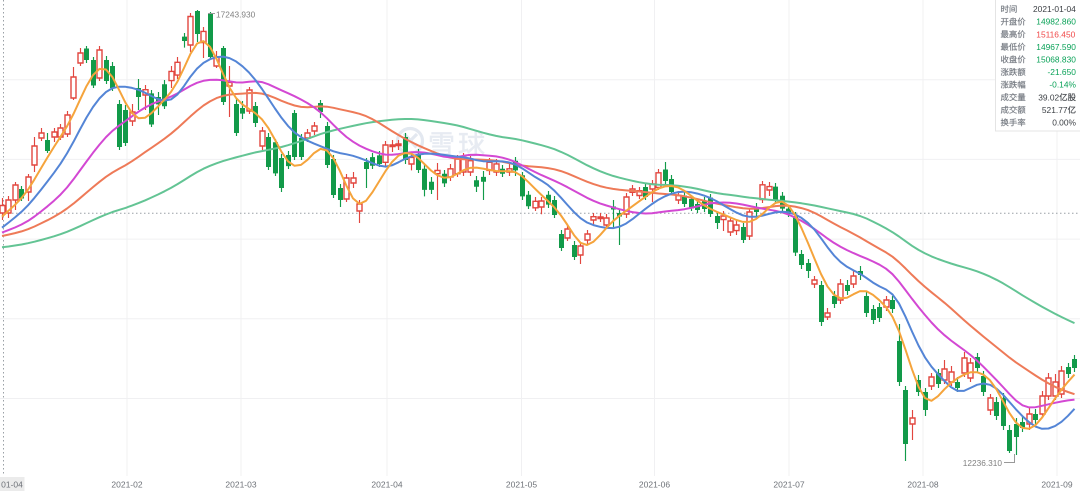 This screenshot has width=1080, height=492. I want to click on svg-text: 2021-05, so click(521, 485).